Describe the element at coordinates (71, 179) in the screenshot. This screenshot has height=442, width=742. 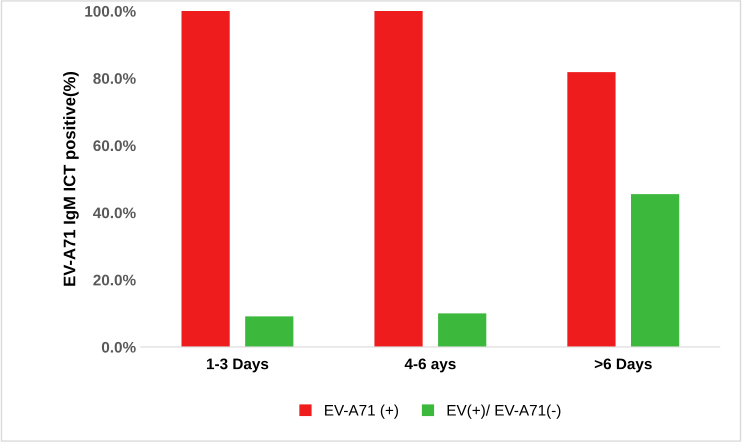
I see `y-axis-title: EV-A71 IgM ICT positive(%)` at that location.